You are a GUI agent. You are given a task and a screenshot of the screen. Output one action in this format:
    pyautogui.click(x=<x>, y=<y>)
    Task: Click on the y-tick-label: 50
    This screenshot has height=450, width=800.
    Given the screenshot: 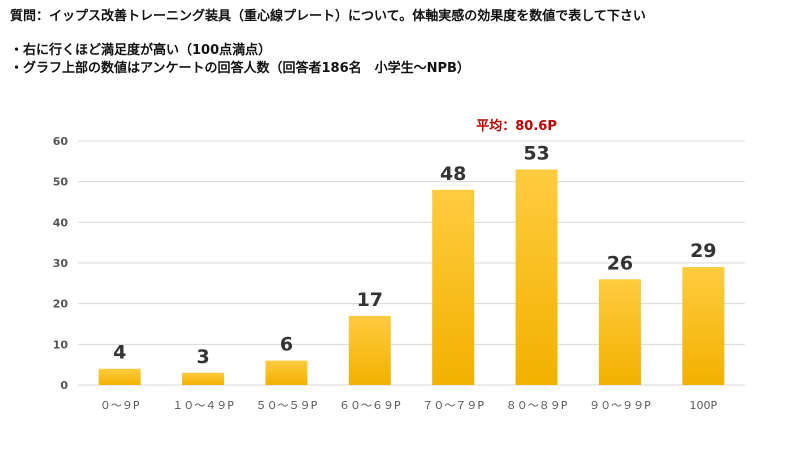 What is the action you would take?
    pyautogui.click(x=61, y=182)
    